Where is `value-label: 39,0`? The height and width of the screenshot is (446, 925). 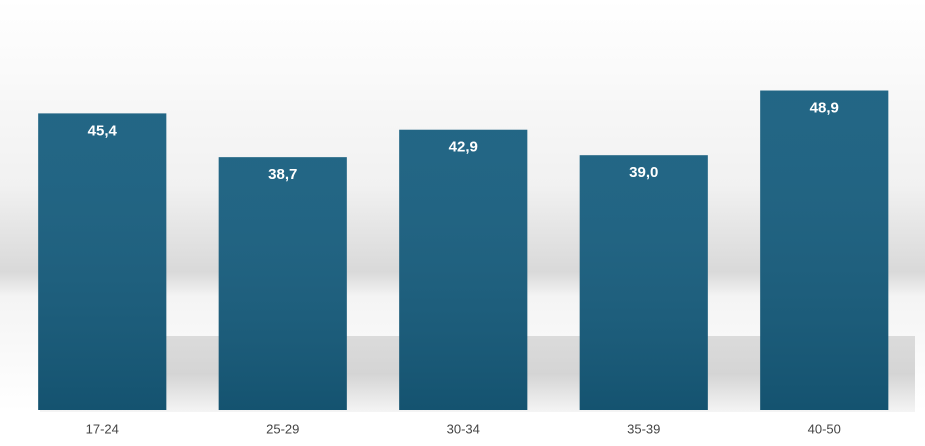
value-label: 39,0 is located at coordinates (643, 172).